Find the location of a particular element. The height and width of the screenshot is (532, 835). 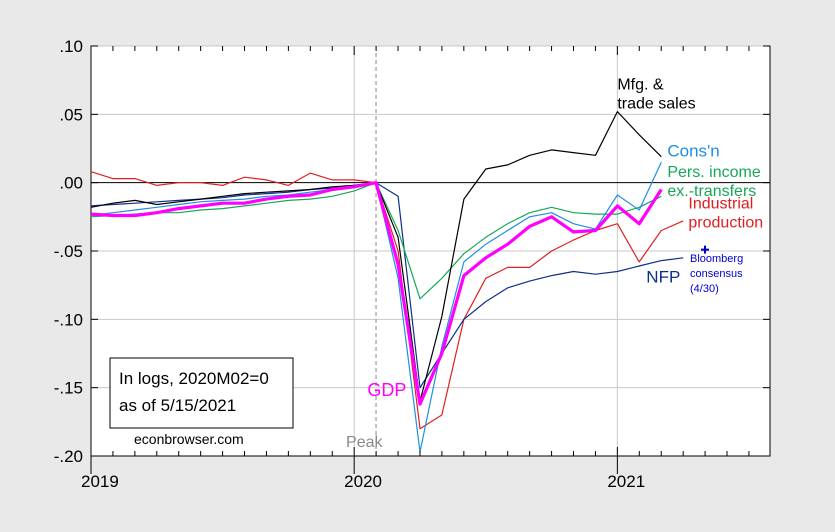

y-tick-label: .05 is located at coordinates (71, 114).